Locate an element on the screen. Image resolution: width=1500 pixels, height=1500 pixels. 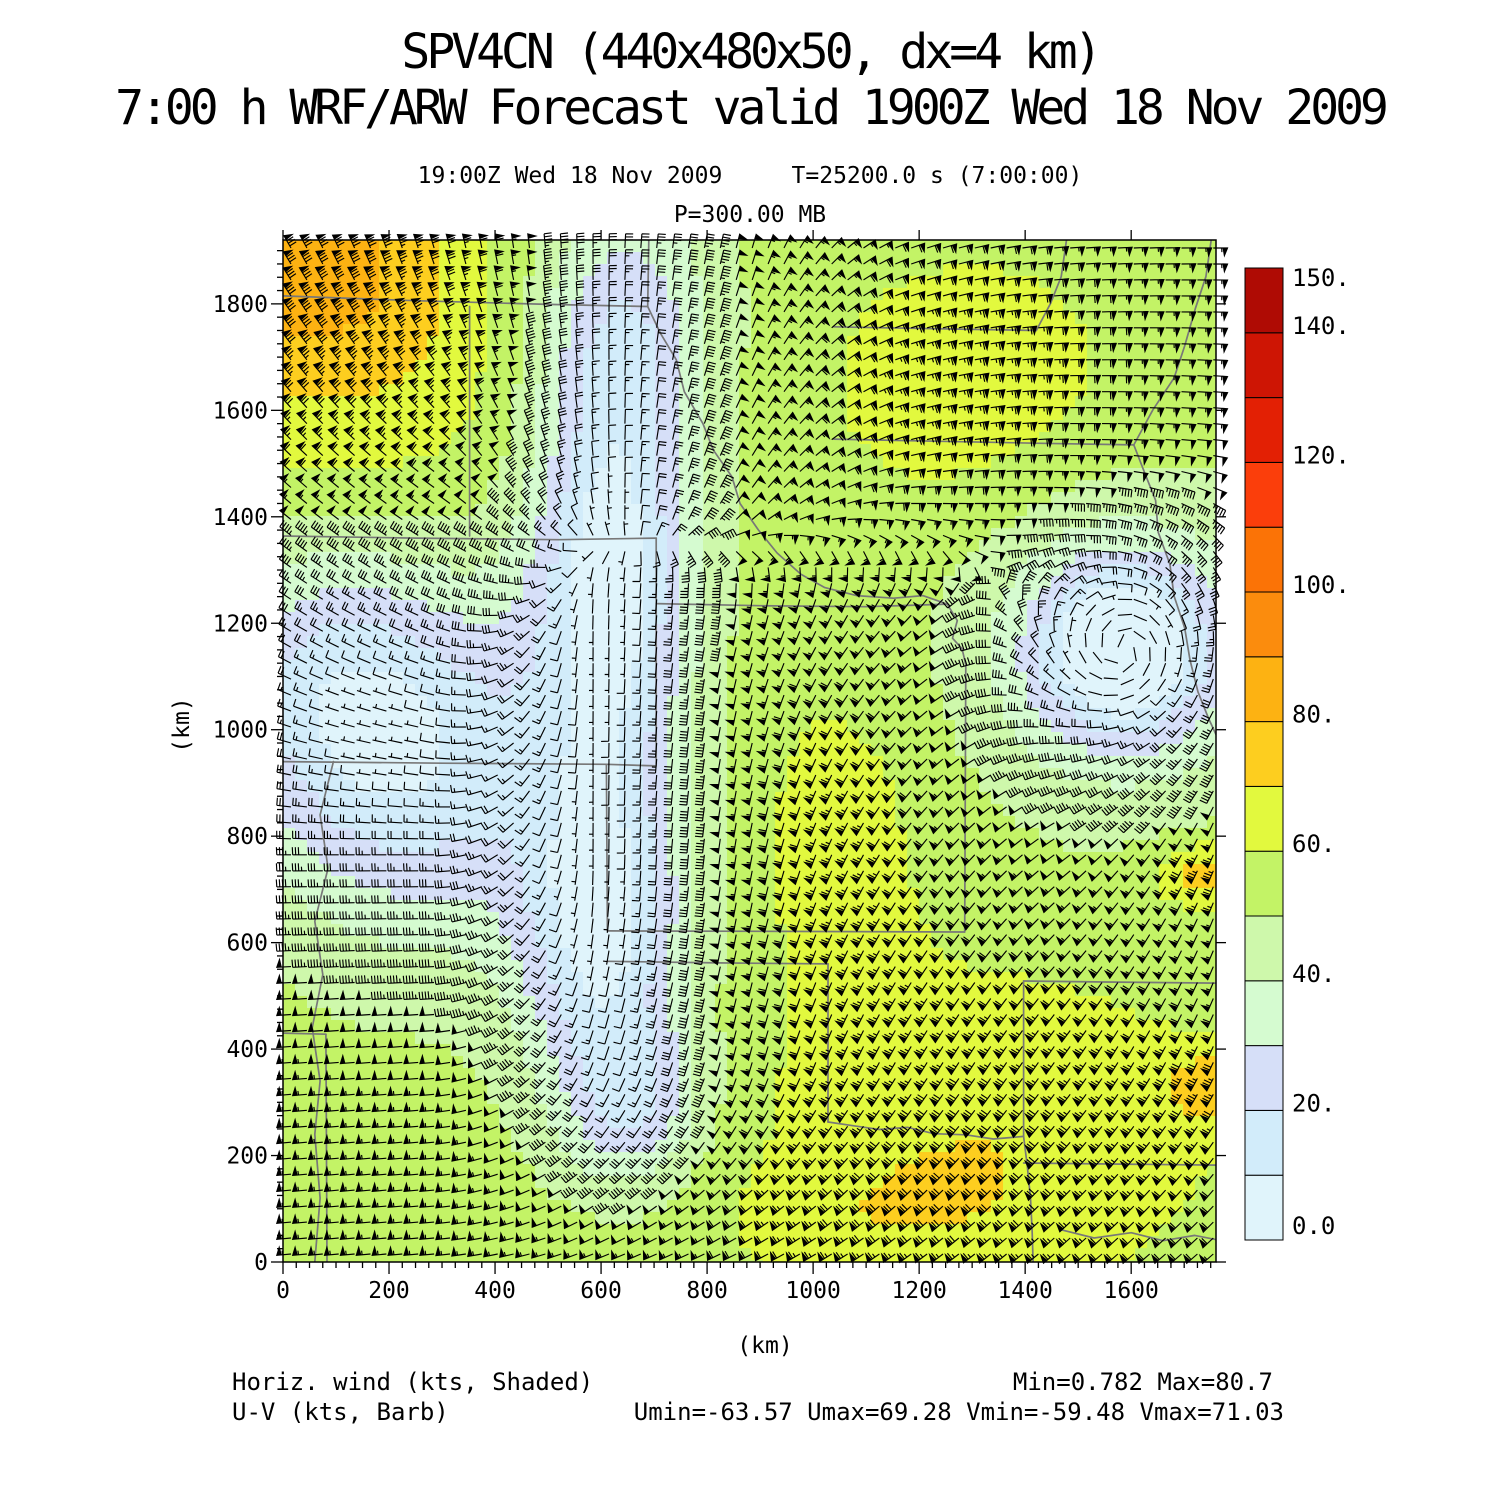
x-tick-label: 1000 is located at coordinates (812, 1291).